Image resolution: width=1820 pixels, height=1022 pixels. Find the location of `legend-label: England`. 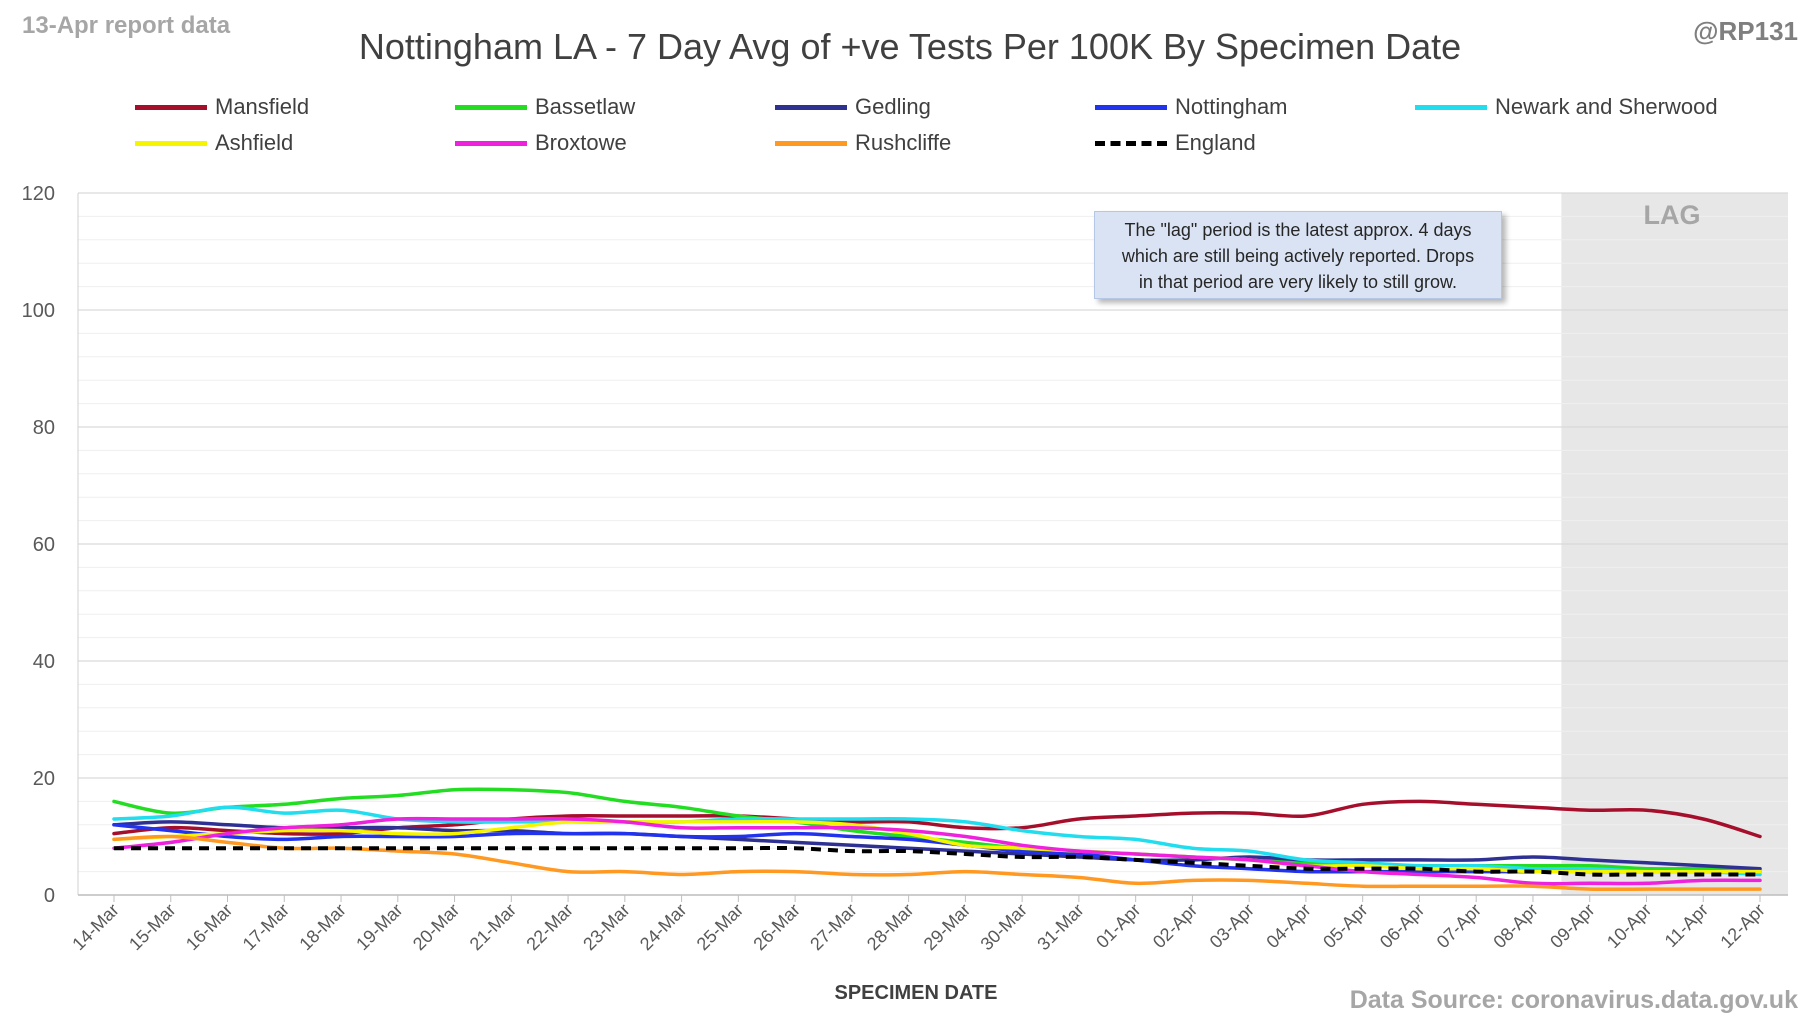

legend-label: England is located at coordinates (1215, 142).